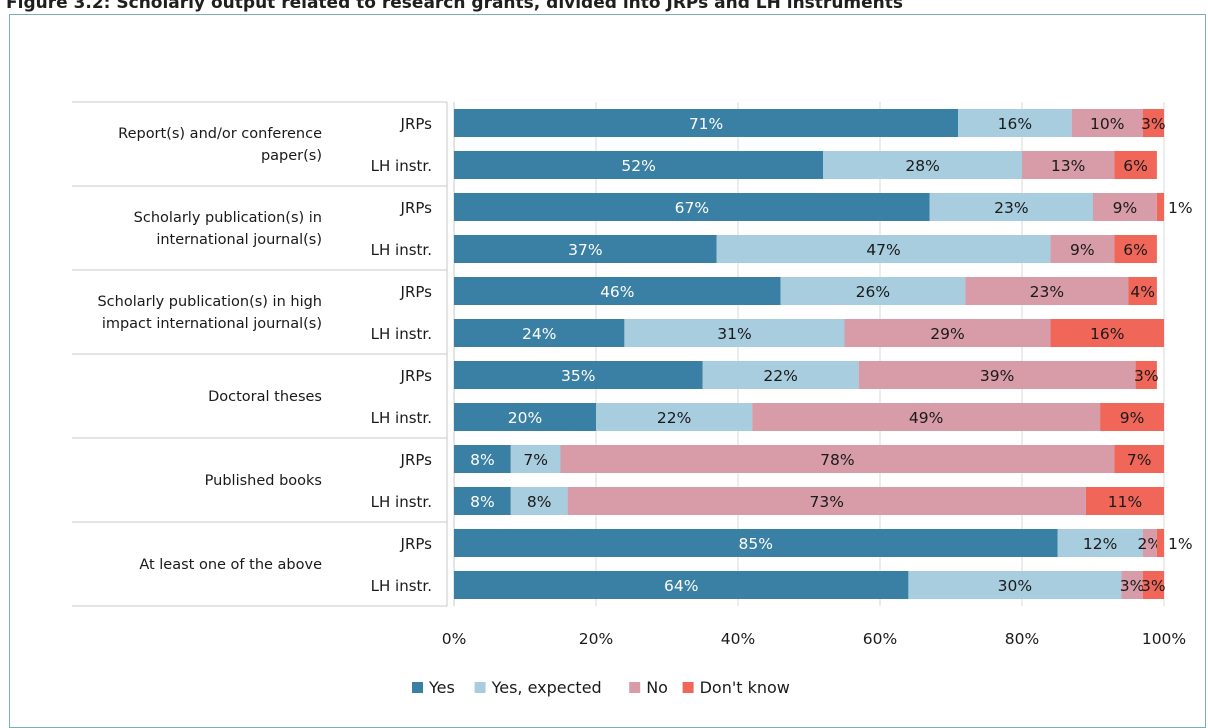  What do you see at coordinates (745, 687) in the screenshot?
I see `legend-label: Don't know` at bounding box center [745, 687].